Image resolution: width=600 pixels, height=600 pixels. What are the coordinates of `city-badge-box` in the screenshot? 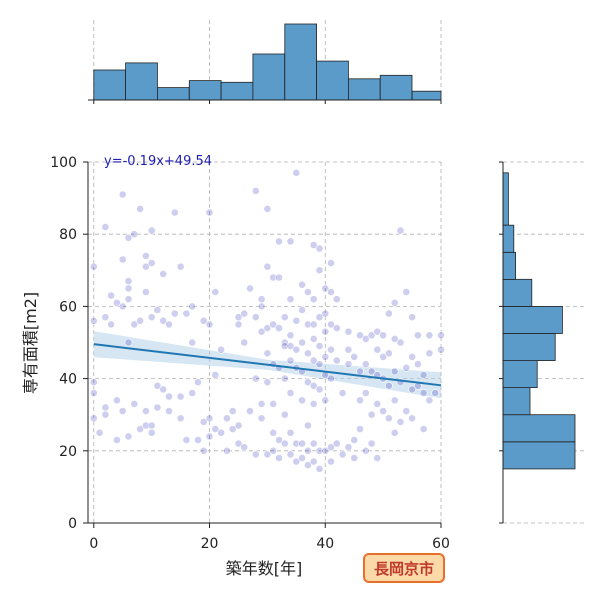 It's located at (404, 568).